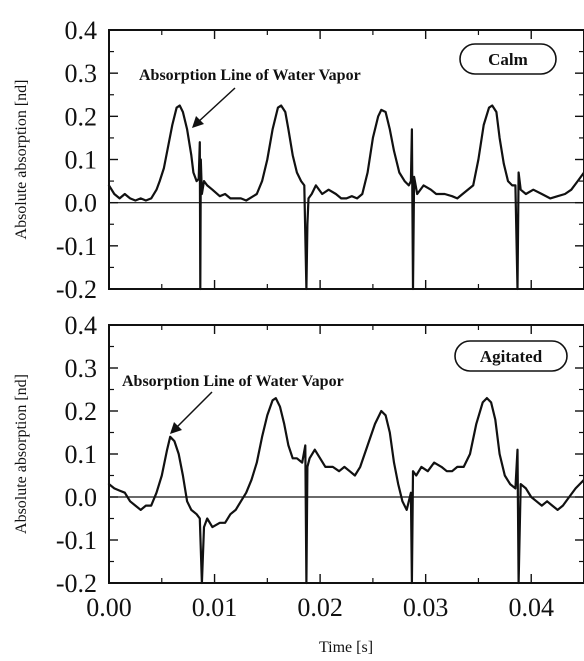 The height and width of the screenshot is (661, 584). What do you see at coordinates (233, 381) in the screenshot?
I see `annotation-text-agitated: Absorption Line of Water Vapor` at bounding box center [233, 381].